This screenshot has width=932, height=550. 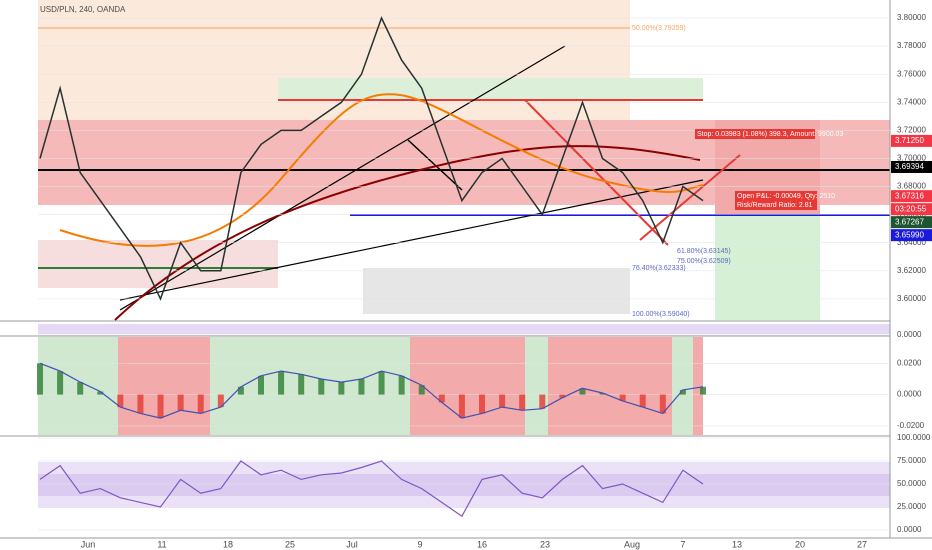 What do you see at coordinates (911, 298) in the screenshot?
I see `y-tick-label: 3.60000` at bounding box center [911, 298].